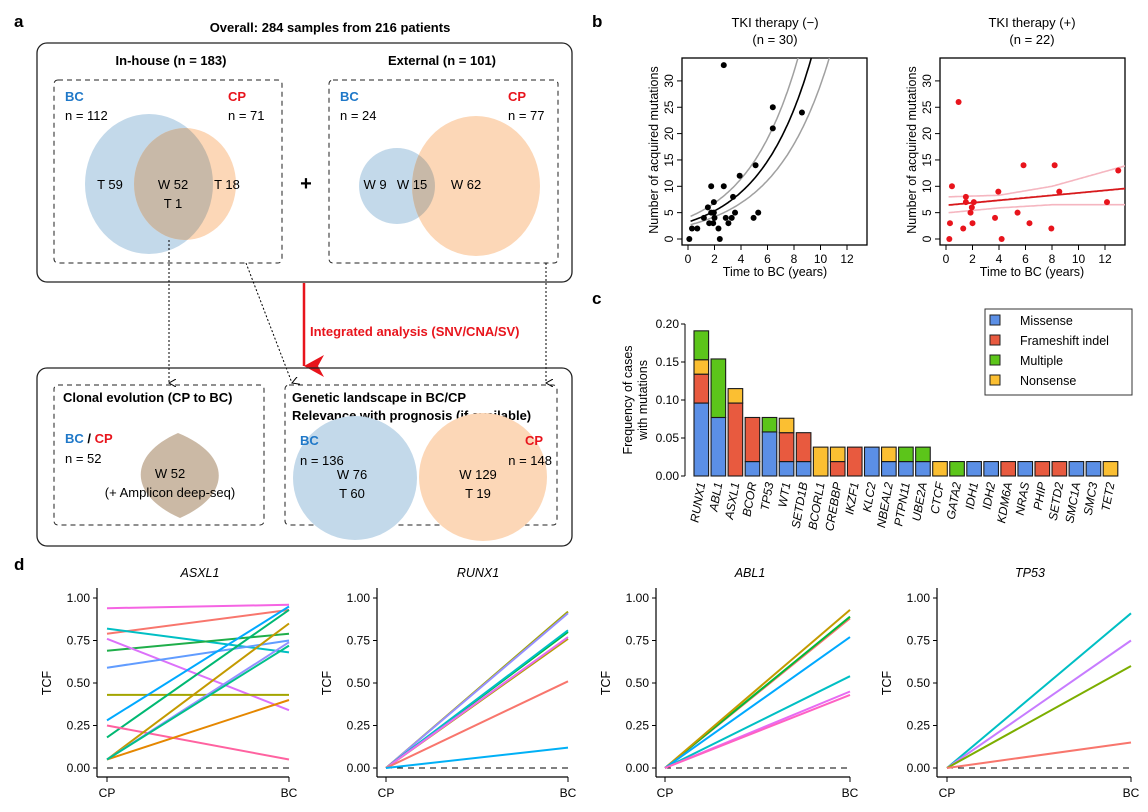 The width and height of the screenshot is (1148, 812). Describe the element at coordinates (1031, 39) in the screenshot. I see `plot-subtitle: (n = 22)` at that location.